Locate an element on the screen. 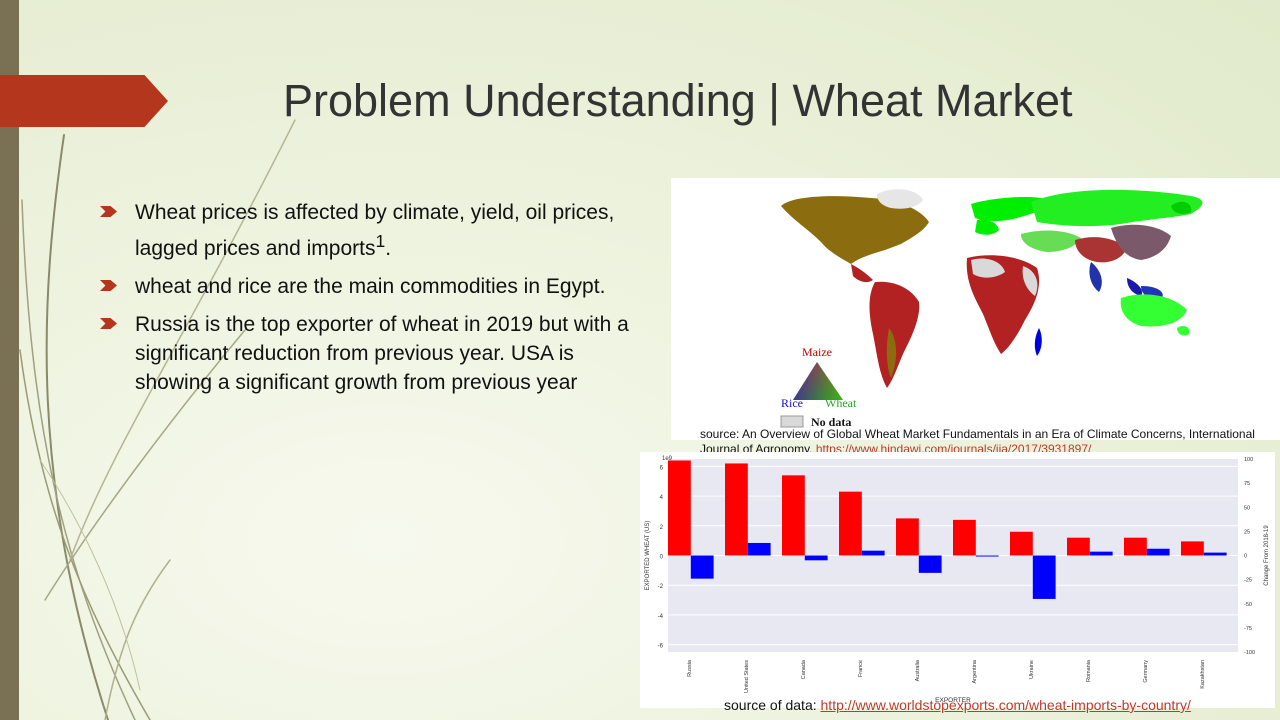  y2-tick-label: 0 is located at coordinates (1245, 557).